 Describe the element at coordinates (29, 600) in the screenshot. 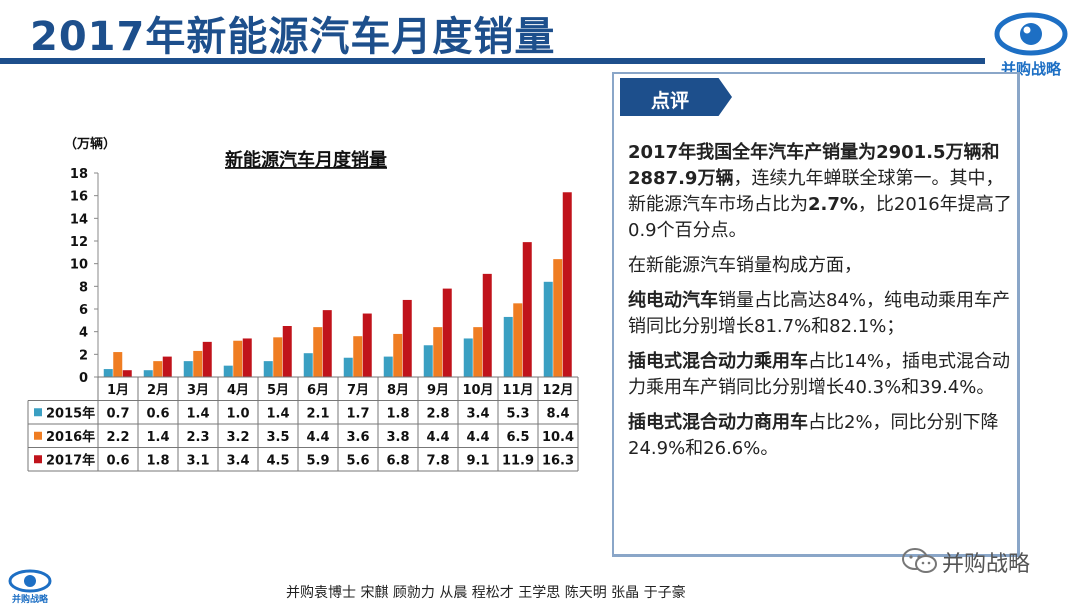

I see `footer-logo-text: 并购战略` at that location.